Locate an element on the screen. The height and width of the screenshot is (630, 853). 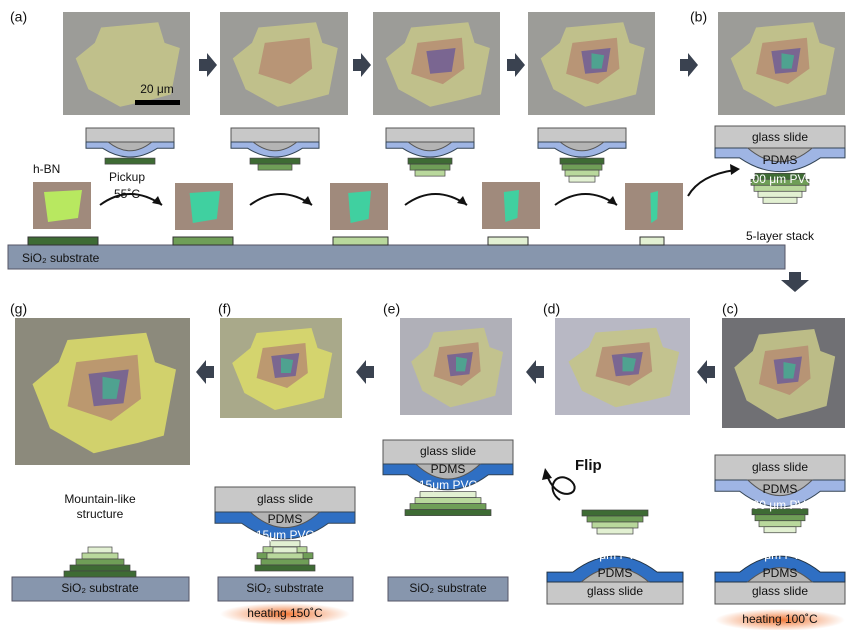
flip-arrow is located at coordinates (561, 488).